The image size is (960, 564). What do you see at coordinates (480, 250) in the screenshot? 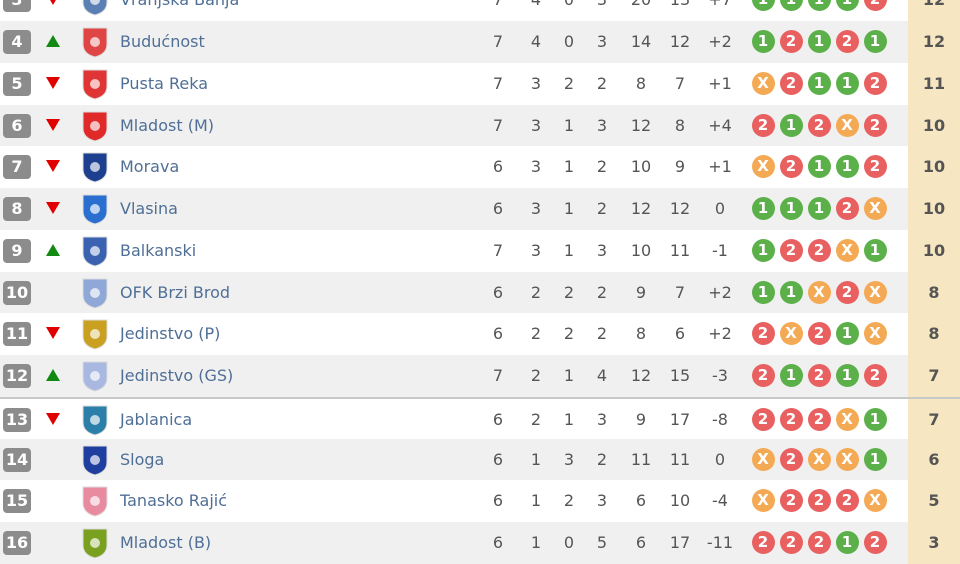
I see `table-row: 9 Balkanski 7 3 1 3 10 11 -1 1 2 2 X 1 10` at bounding box center [480, 250].